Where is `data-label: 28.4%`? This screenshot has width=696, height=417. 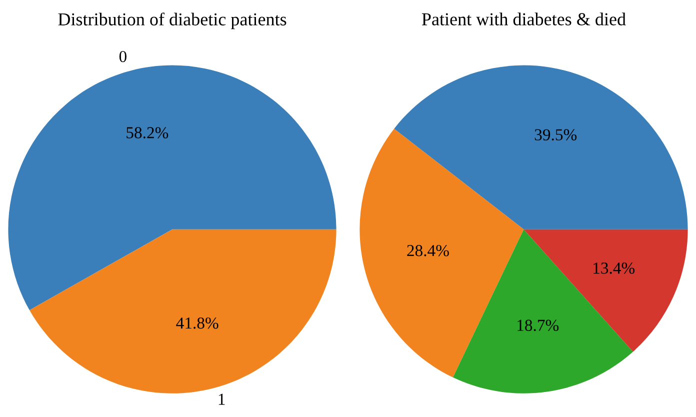
data-label: 28.4% is located at coordinates (428, 250).